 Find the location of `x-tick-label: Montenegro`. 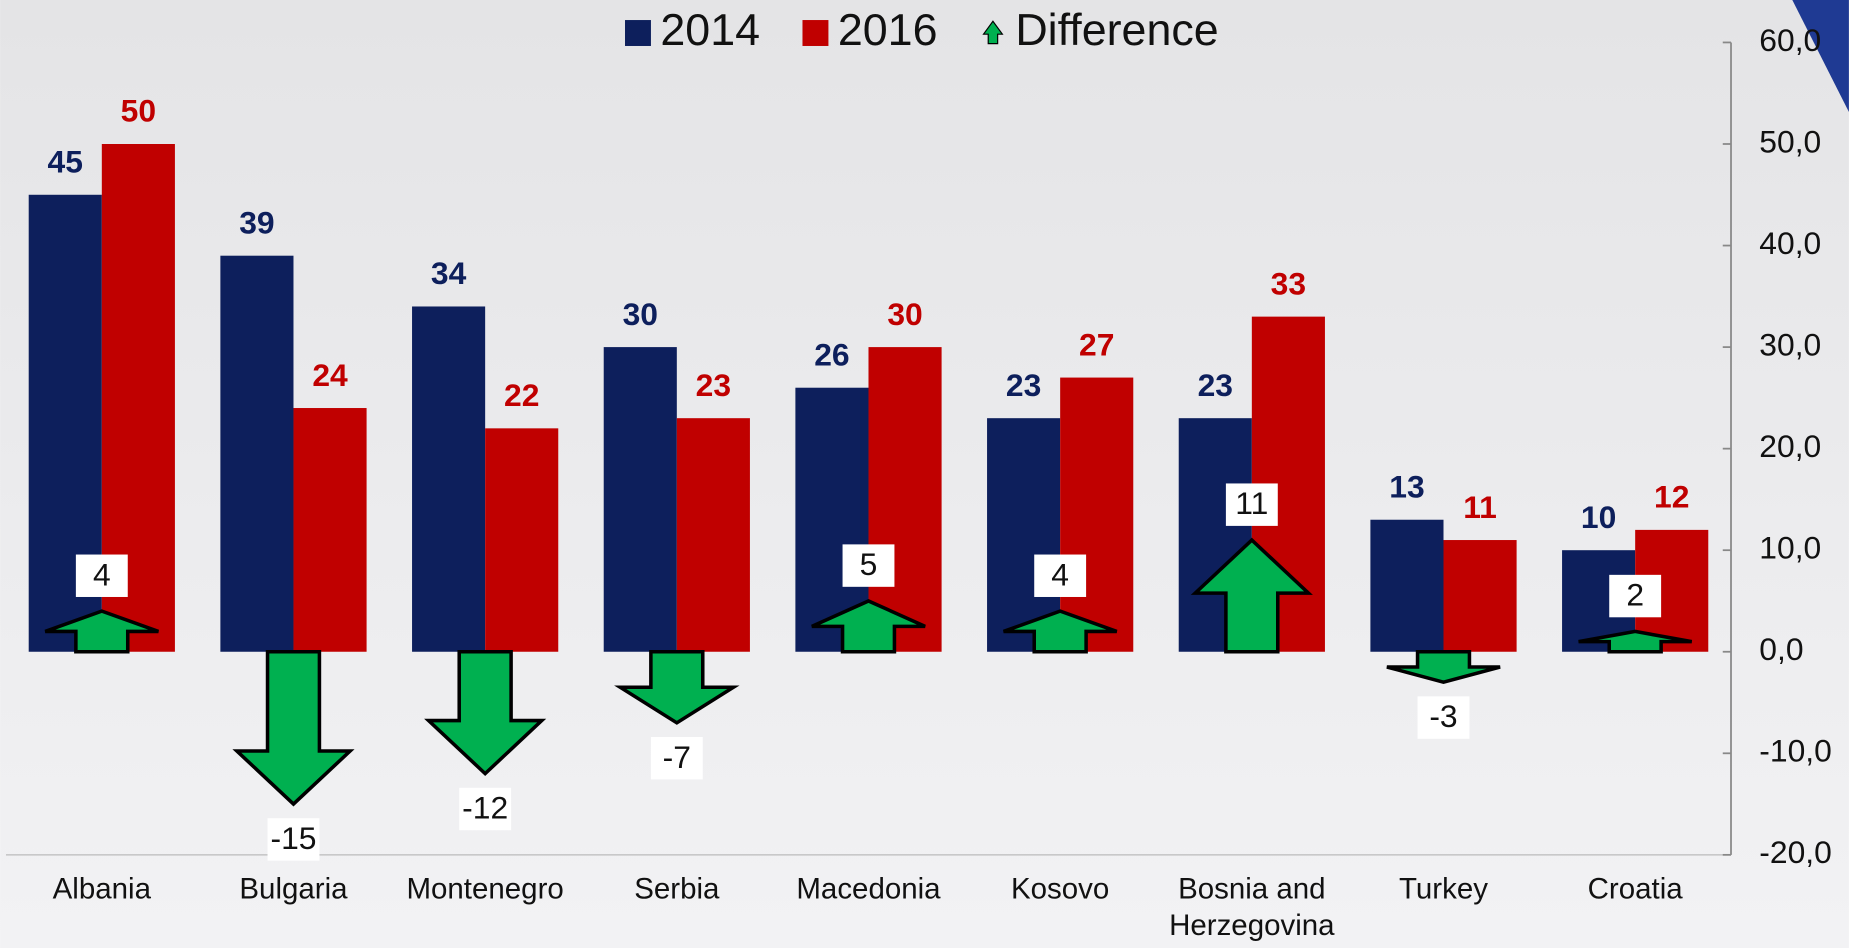

x-tick-label: Montenegro is located at coordinates (485, 889).